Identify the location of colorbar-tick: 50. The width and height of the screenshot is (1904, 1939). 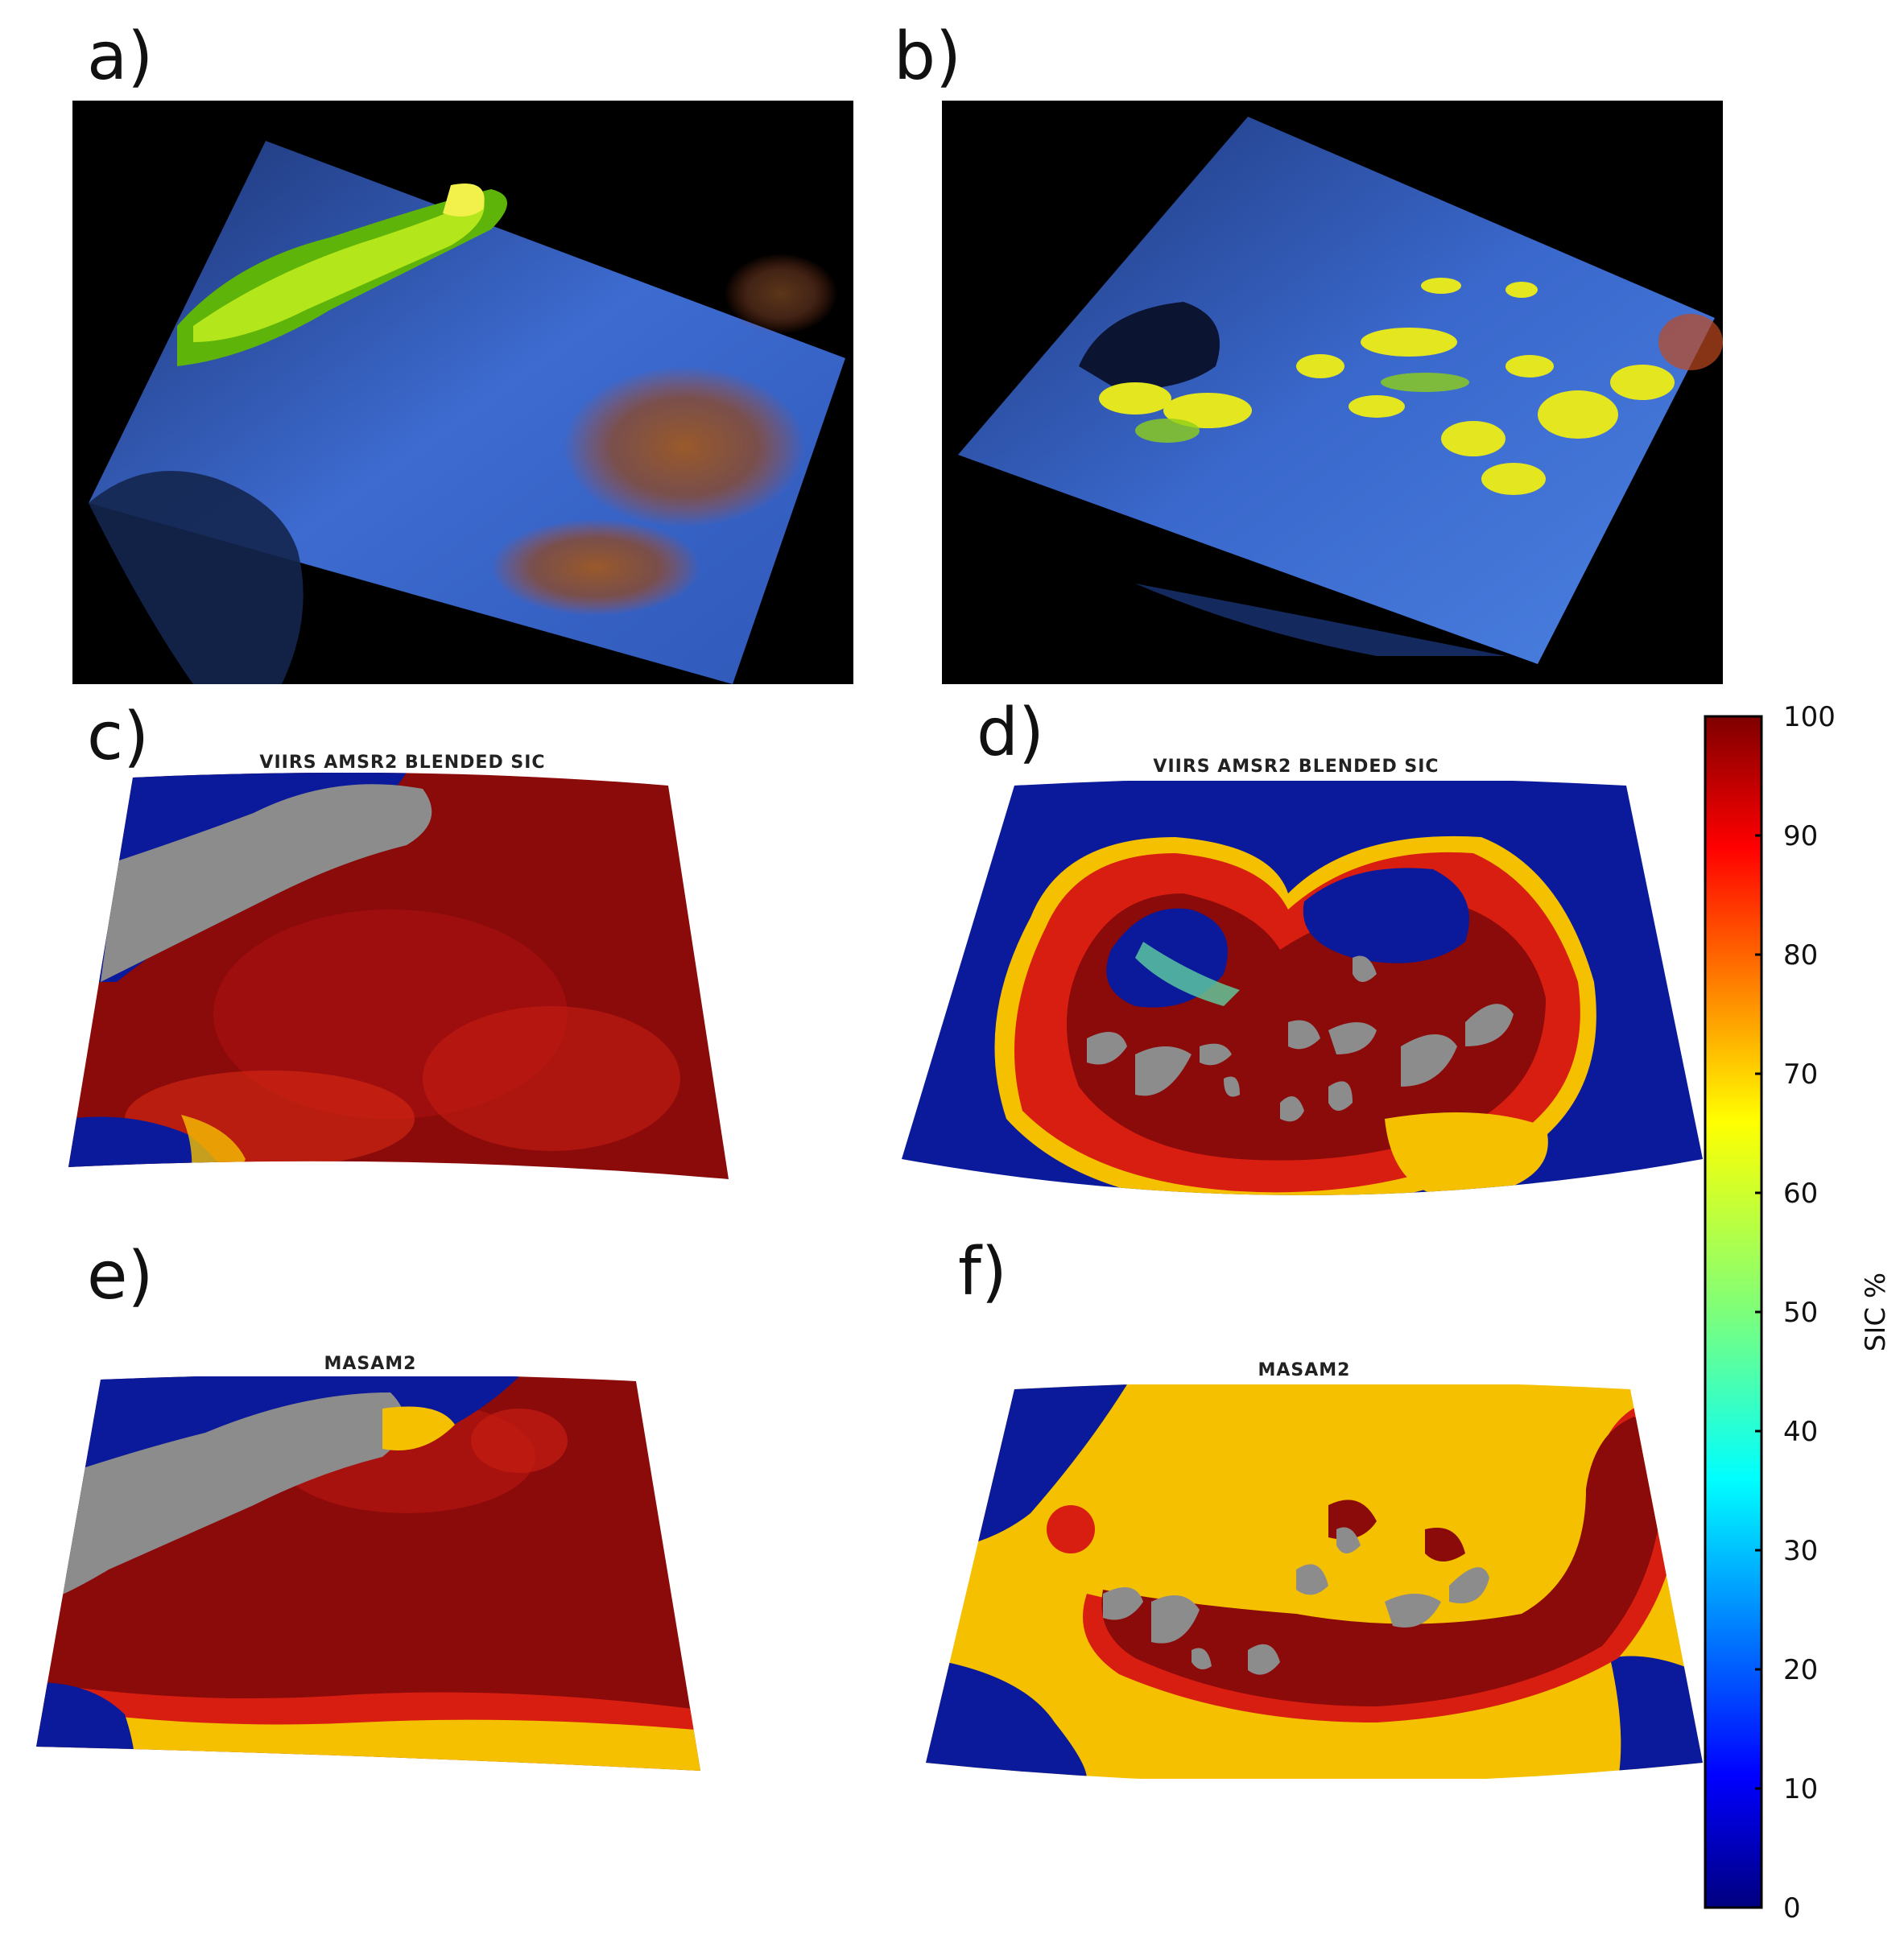
(1801, 1313).